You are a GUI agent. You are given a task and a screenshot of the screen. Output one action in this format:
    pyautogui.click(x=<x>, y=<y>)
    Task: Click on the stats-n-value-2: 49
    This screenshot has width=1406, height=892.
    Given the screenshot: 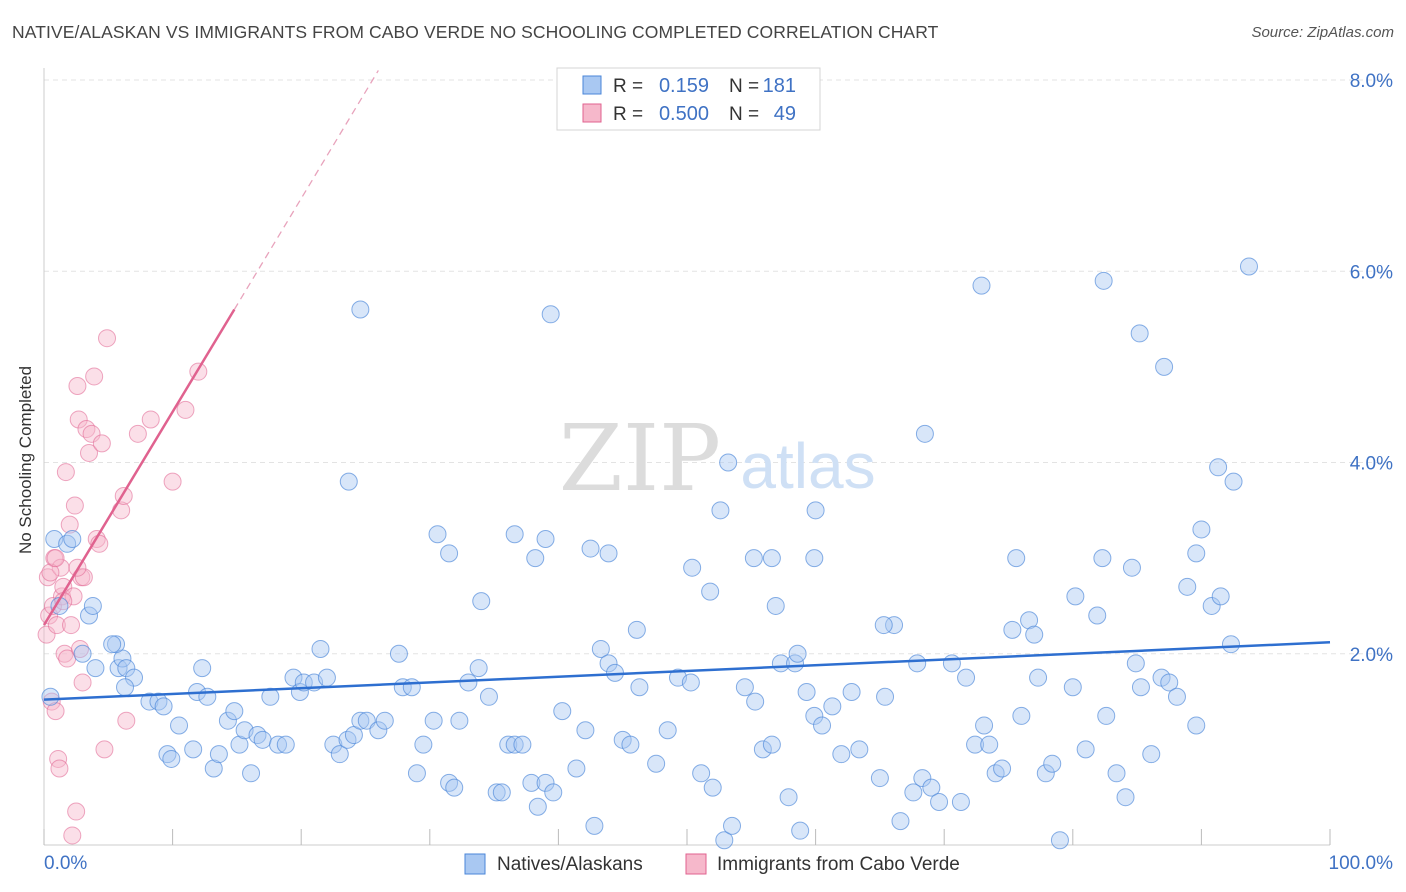 What is the action you would take?
    pyautogui.click(x=785, y=114)
    